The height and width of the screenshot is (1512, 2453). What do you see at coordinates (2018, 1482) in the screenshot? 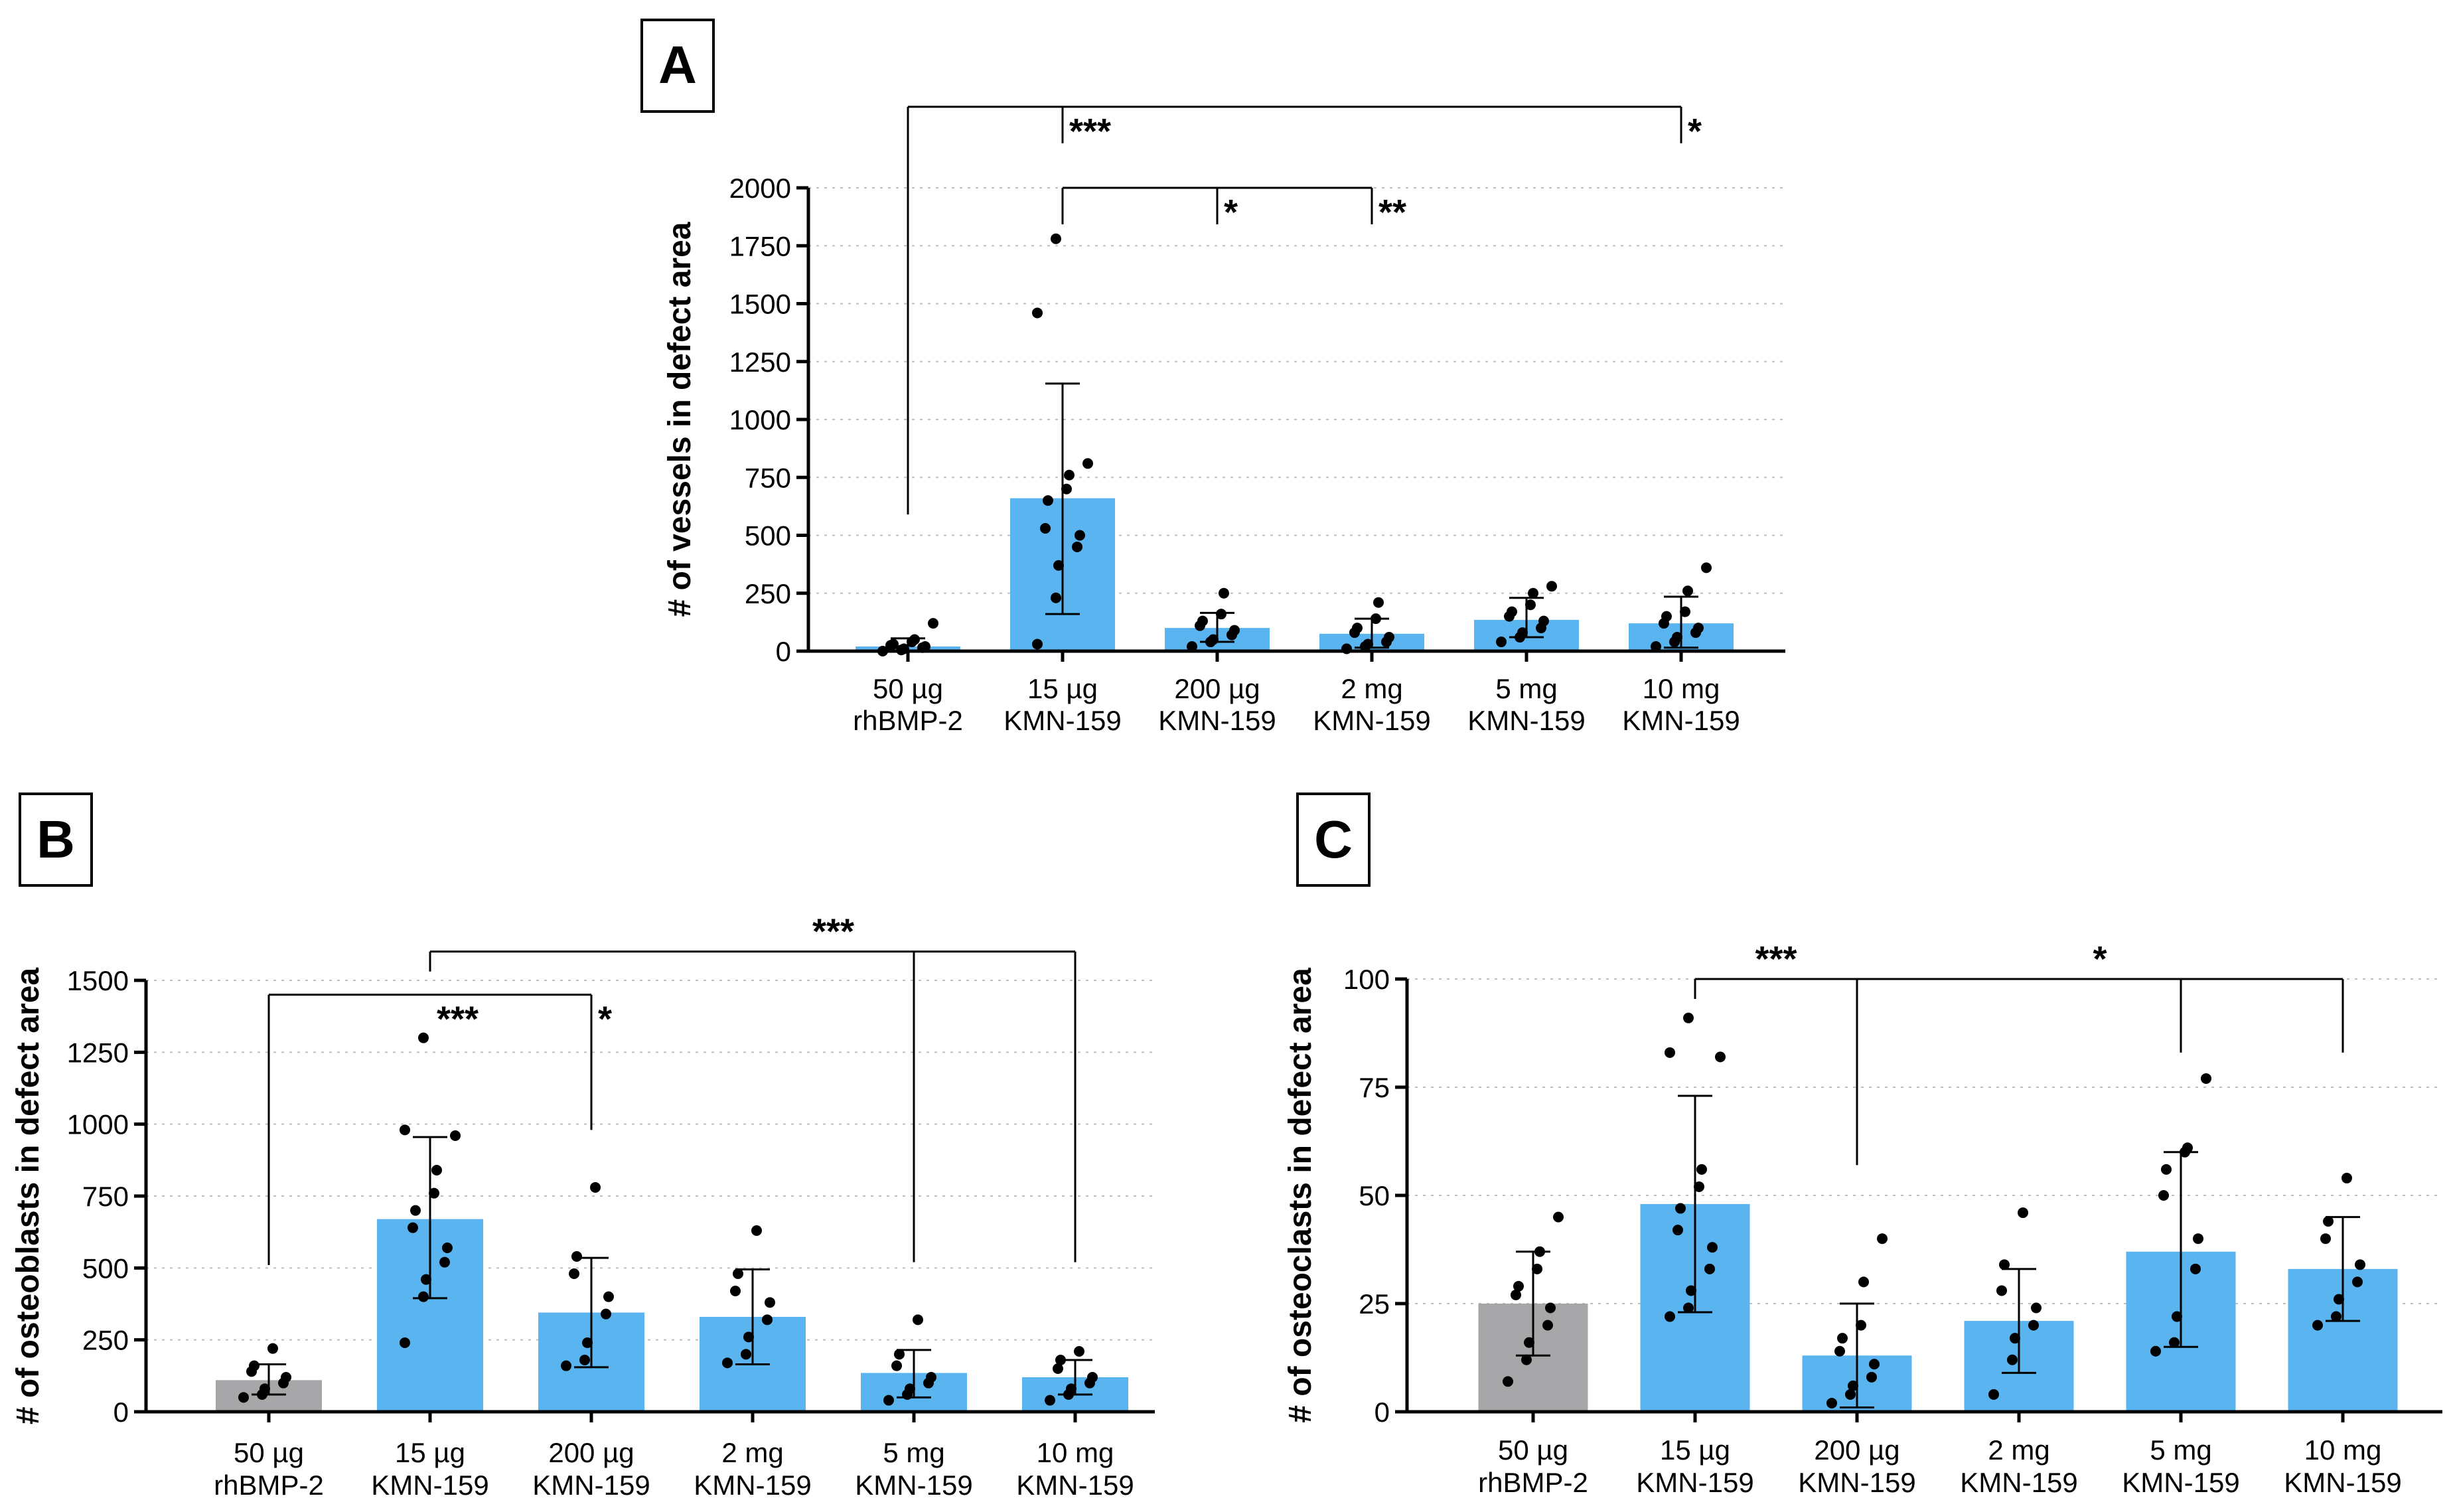
I see `chart-c-category-sublabel: KMN-159` at bounding box center [2018, 1482].